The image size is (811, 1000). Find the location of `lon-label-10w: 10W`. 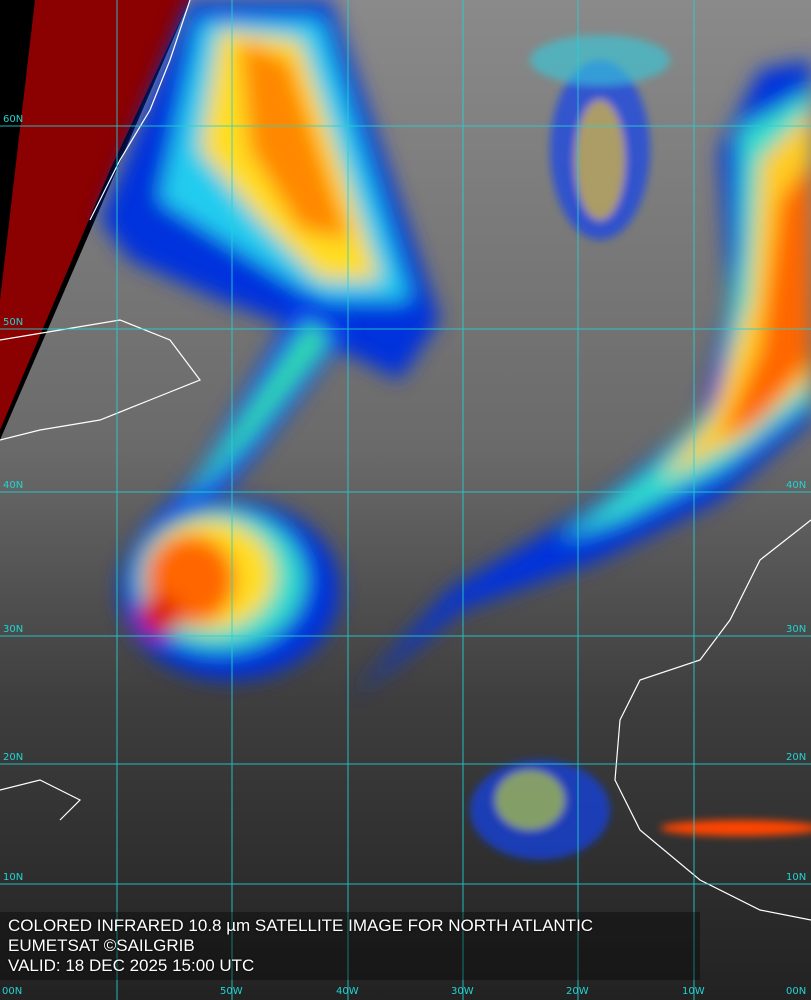

lon-label-10w: 10W is located at coordinates (693, 991).